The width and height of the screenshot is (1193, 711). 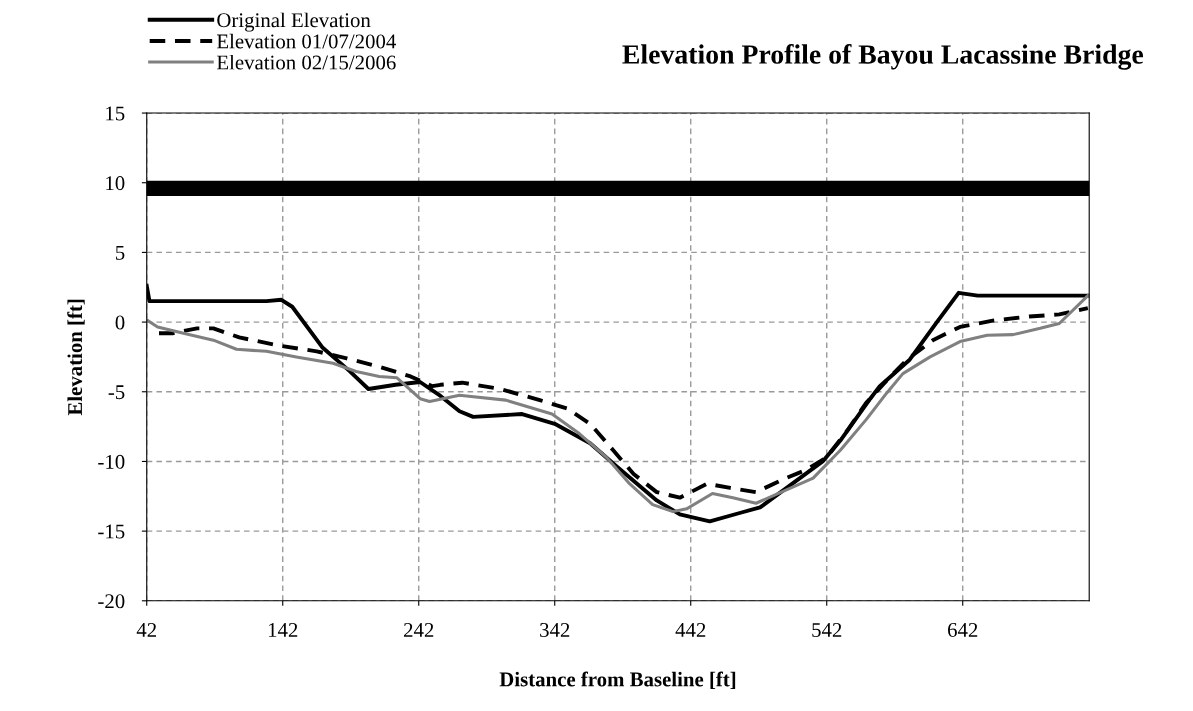 I want to click on y-tick-label: -15, so click(x=111, y=531).